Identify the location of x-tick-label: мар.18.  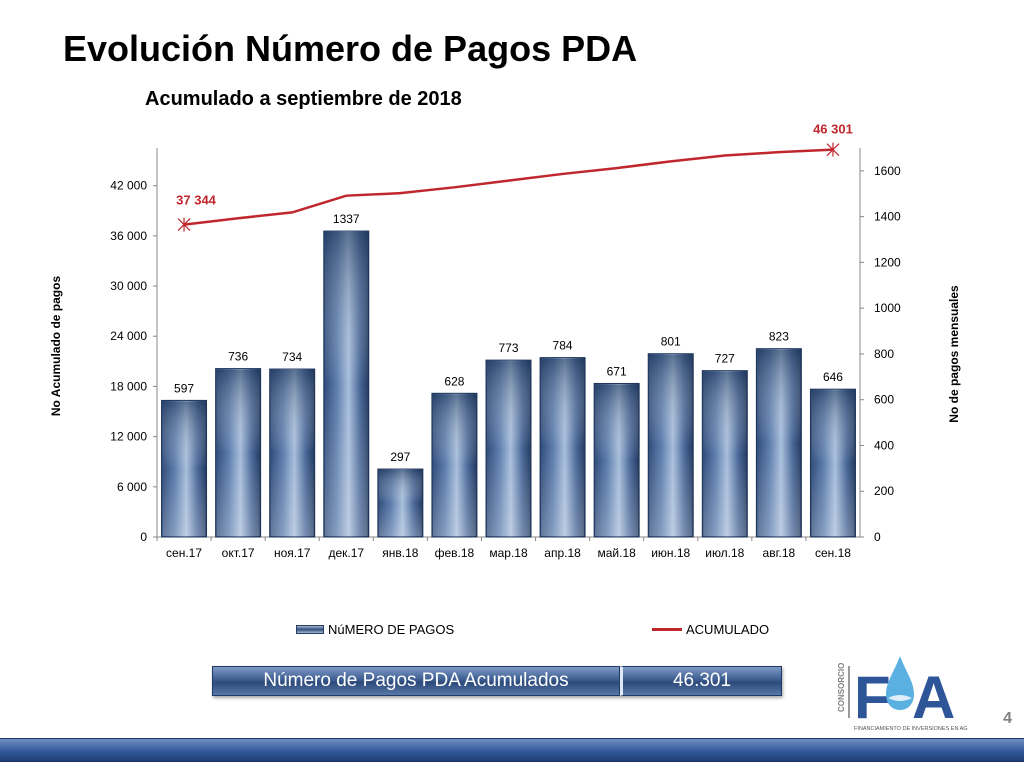
(508, 553).